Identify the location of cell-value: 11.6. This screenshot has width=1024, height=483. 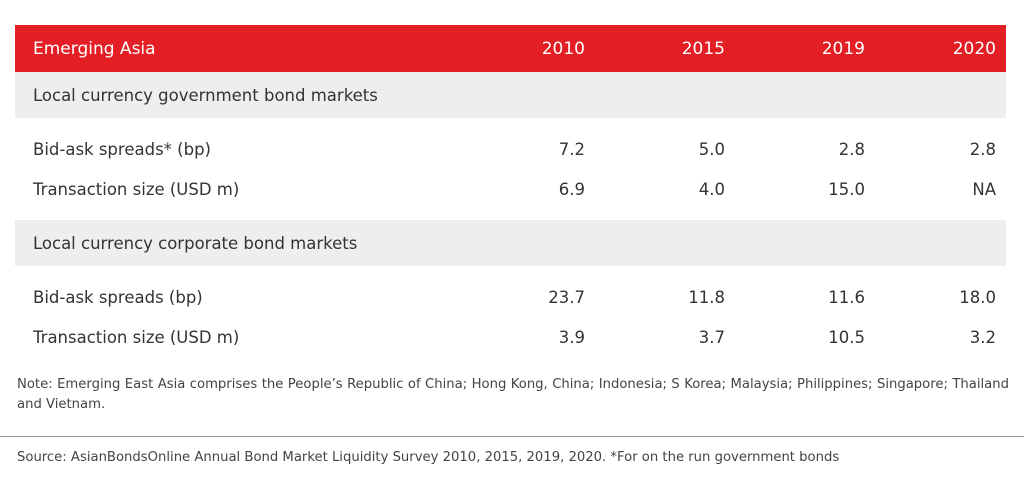
(846, 297).